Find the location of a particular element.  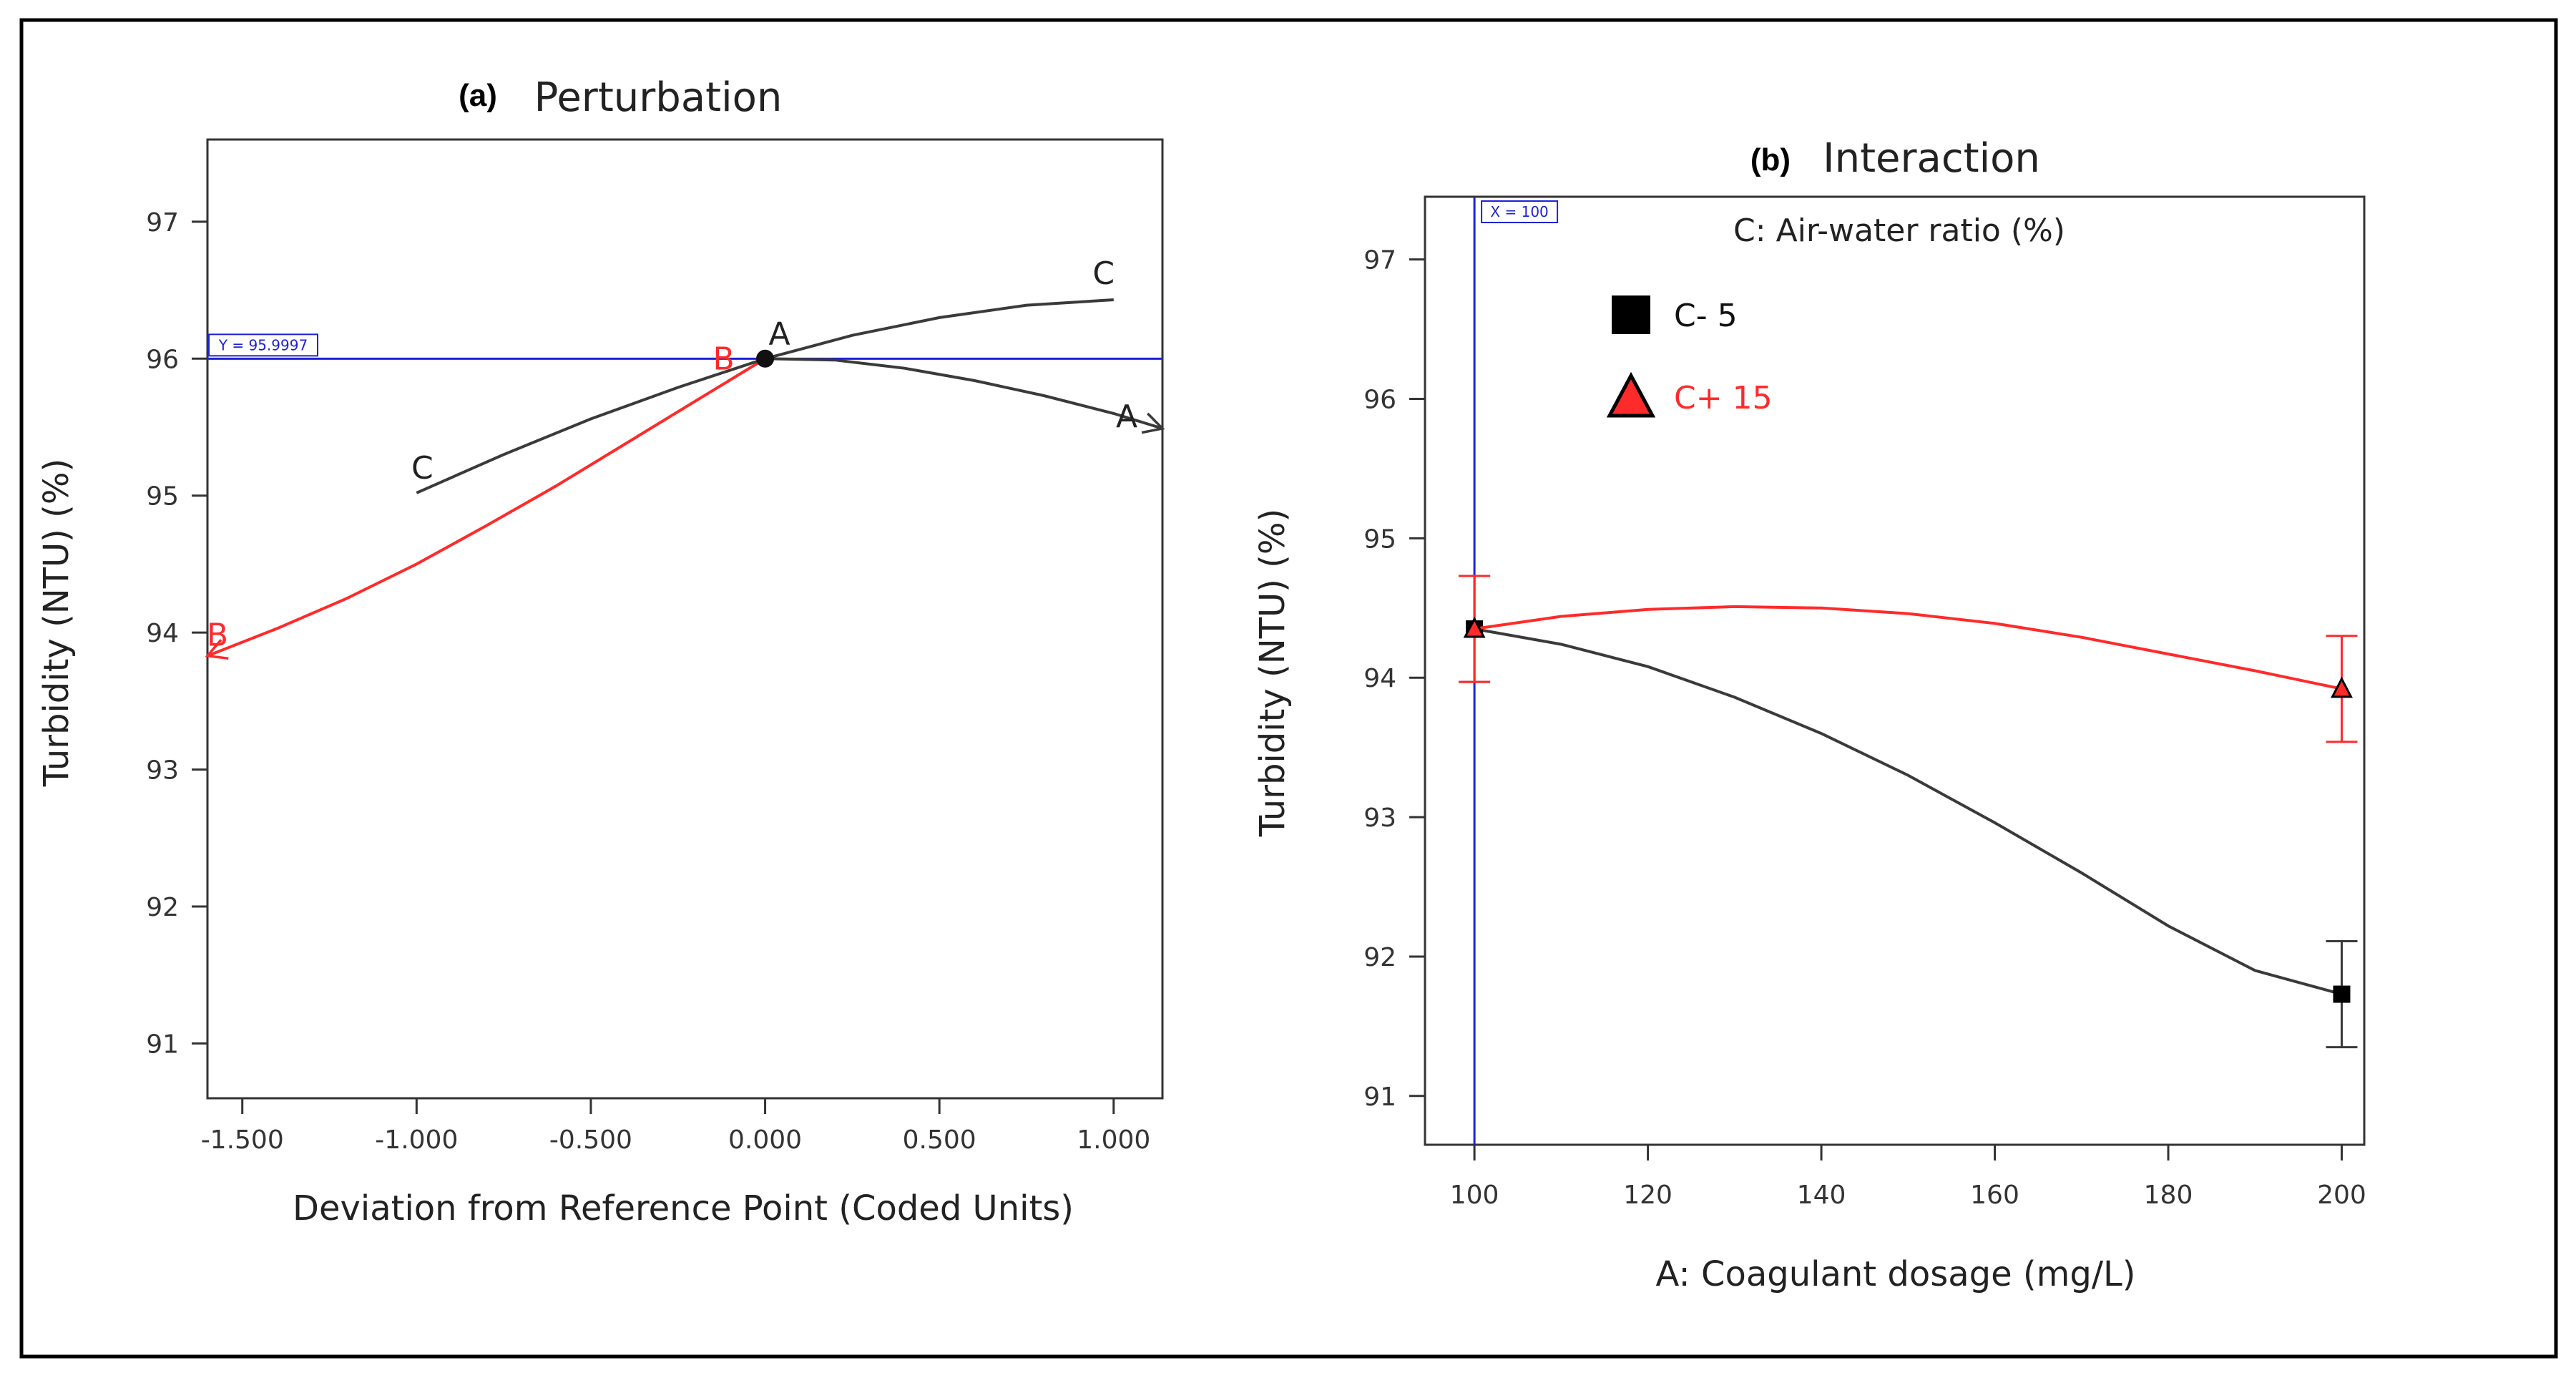

x-tick-label: 140 is located at coordinates (1821, 1195).